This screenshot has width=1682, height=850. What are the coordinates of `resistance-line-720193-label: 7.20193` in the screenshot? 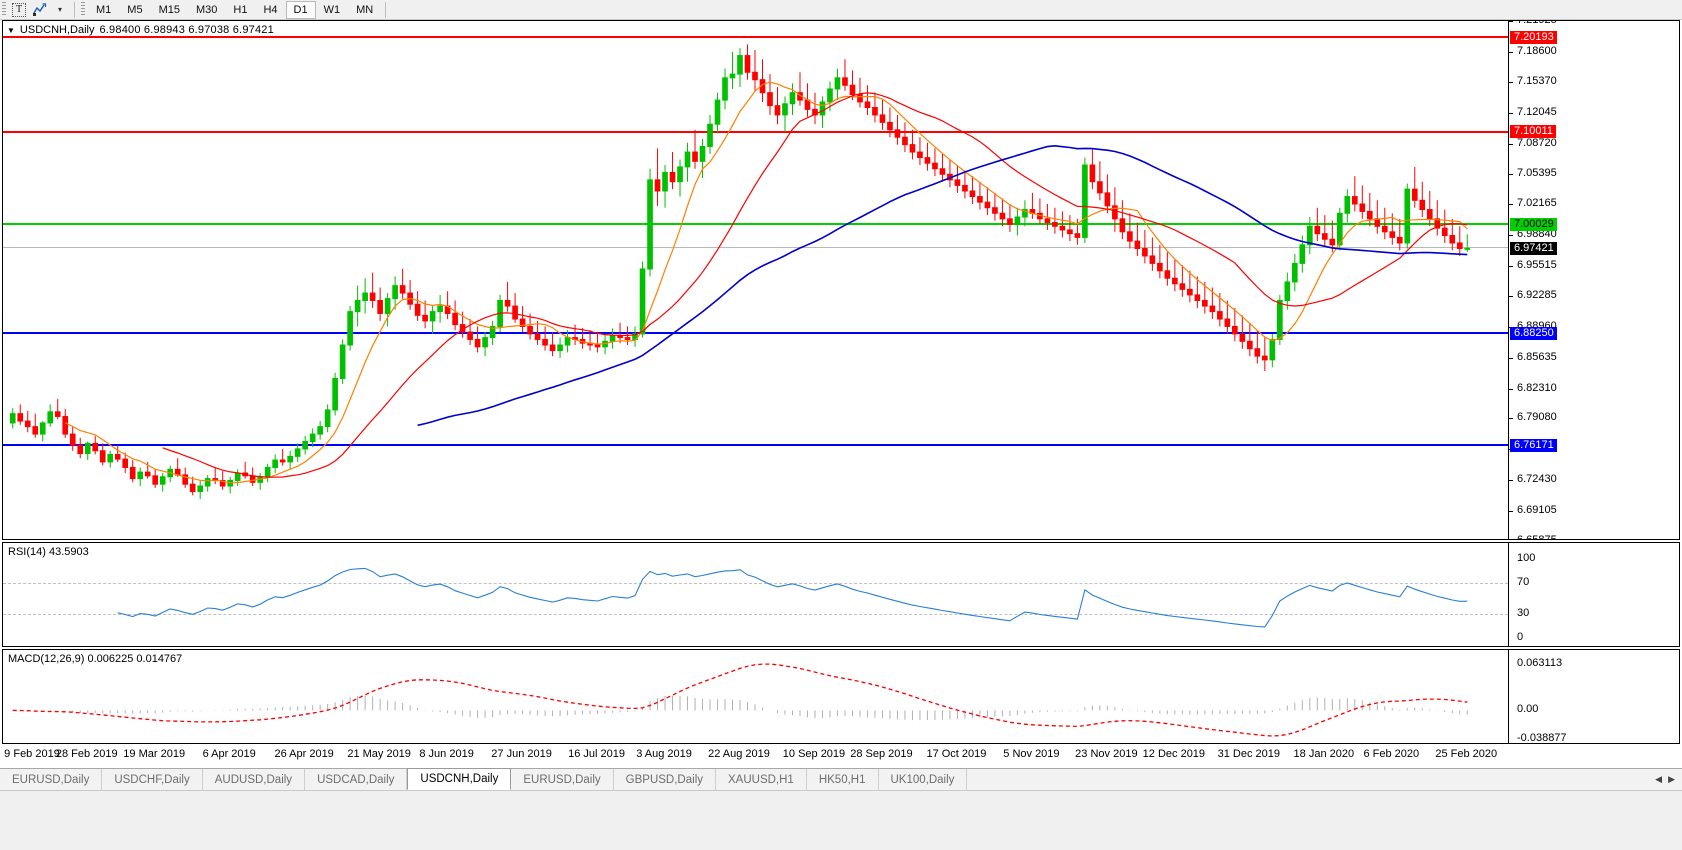 It's located at (1533, 37).